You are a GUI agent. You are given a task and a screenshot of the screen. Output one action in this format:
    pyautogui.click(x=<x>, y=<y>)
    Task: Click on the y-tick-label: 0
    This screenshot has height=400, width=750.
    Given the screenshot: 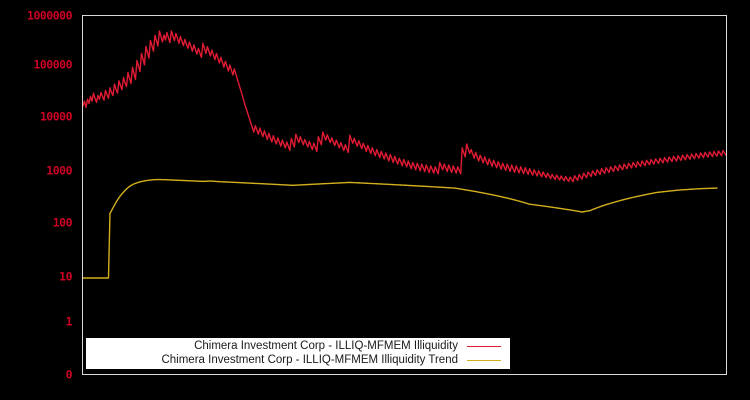 What is the action you would take?
    pyautogui.click(x=69, y=374)
    